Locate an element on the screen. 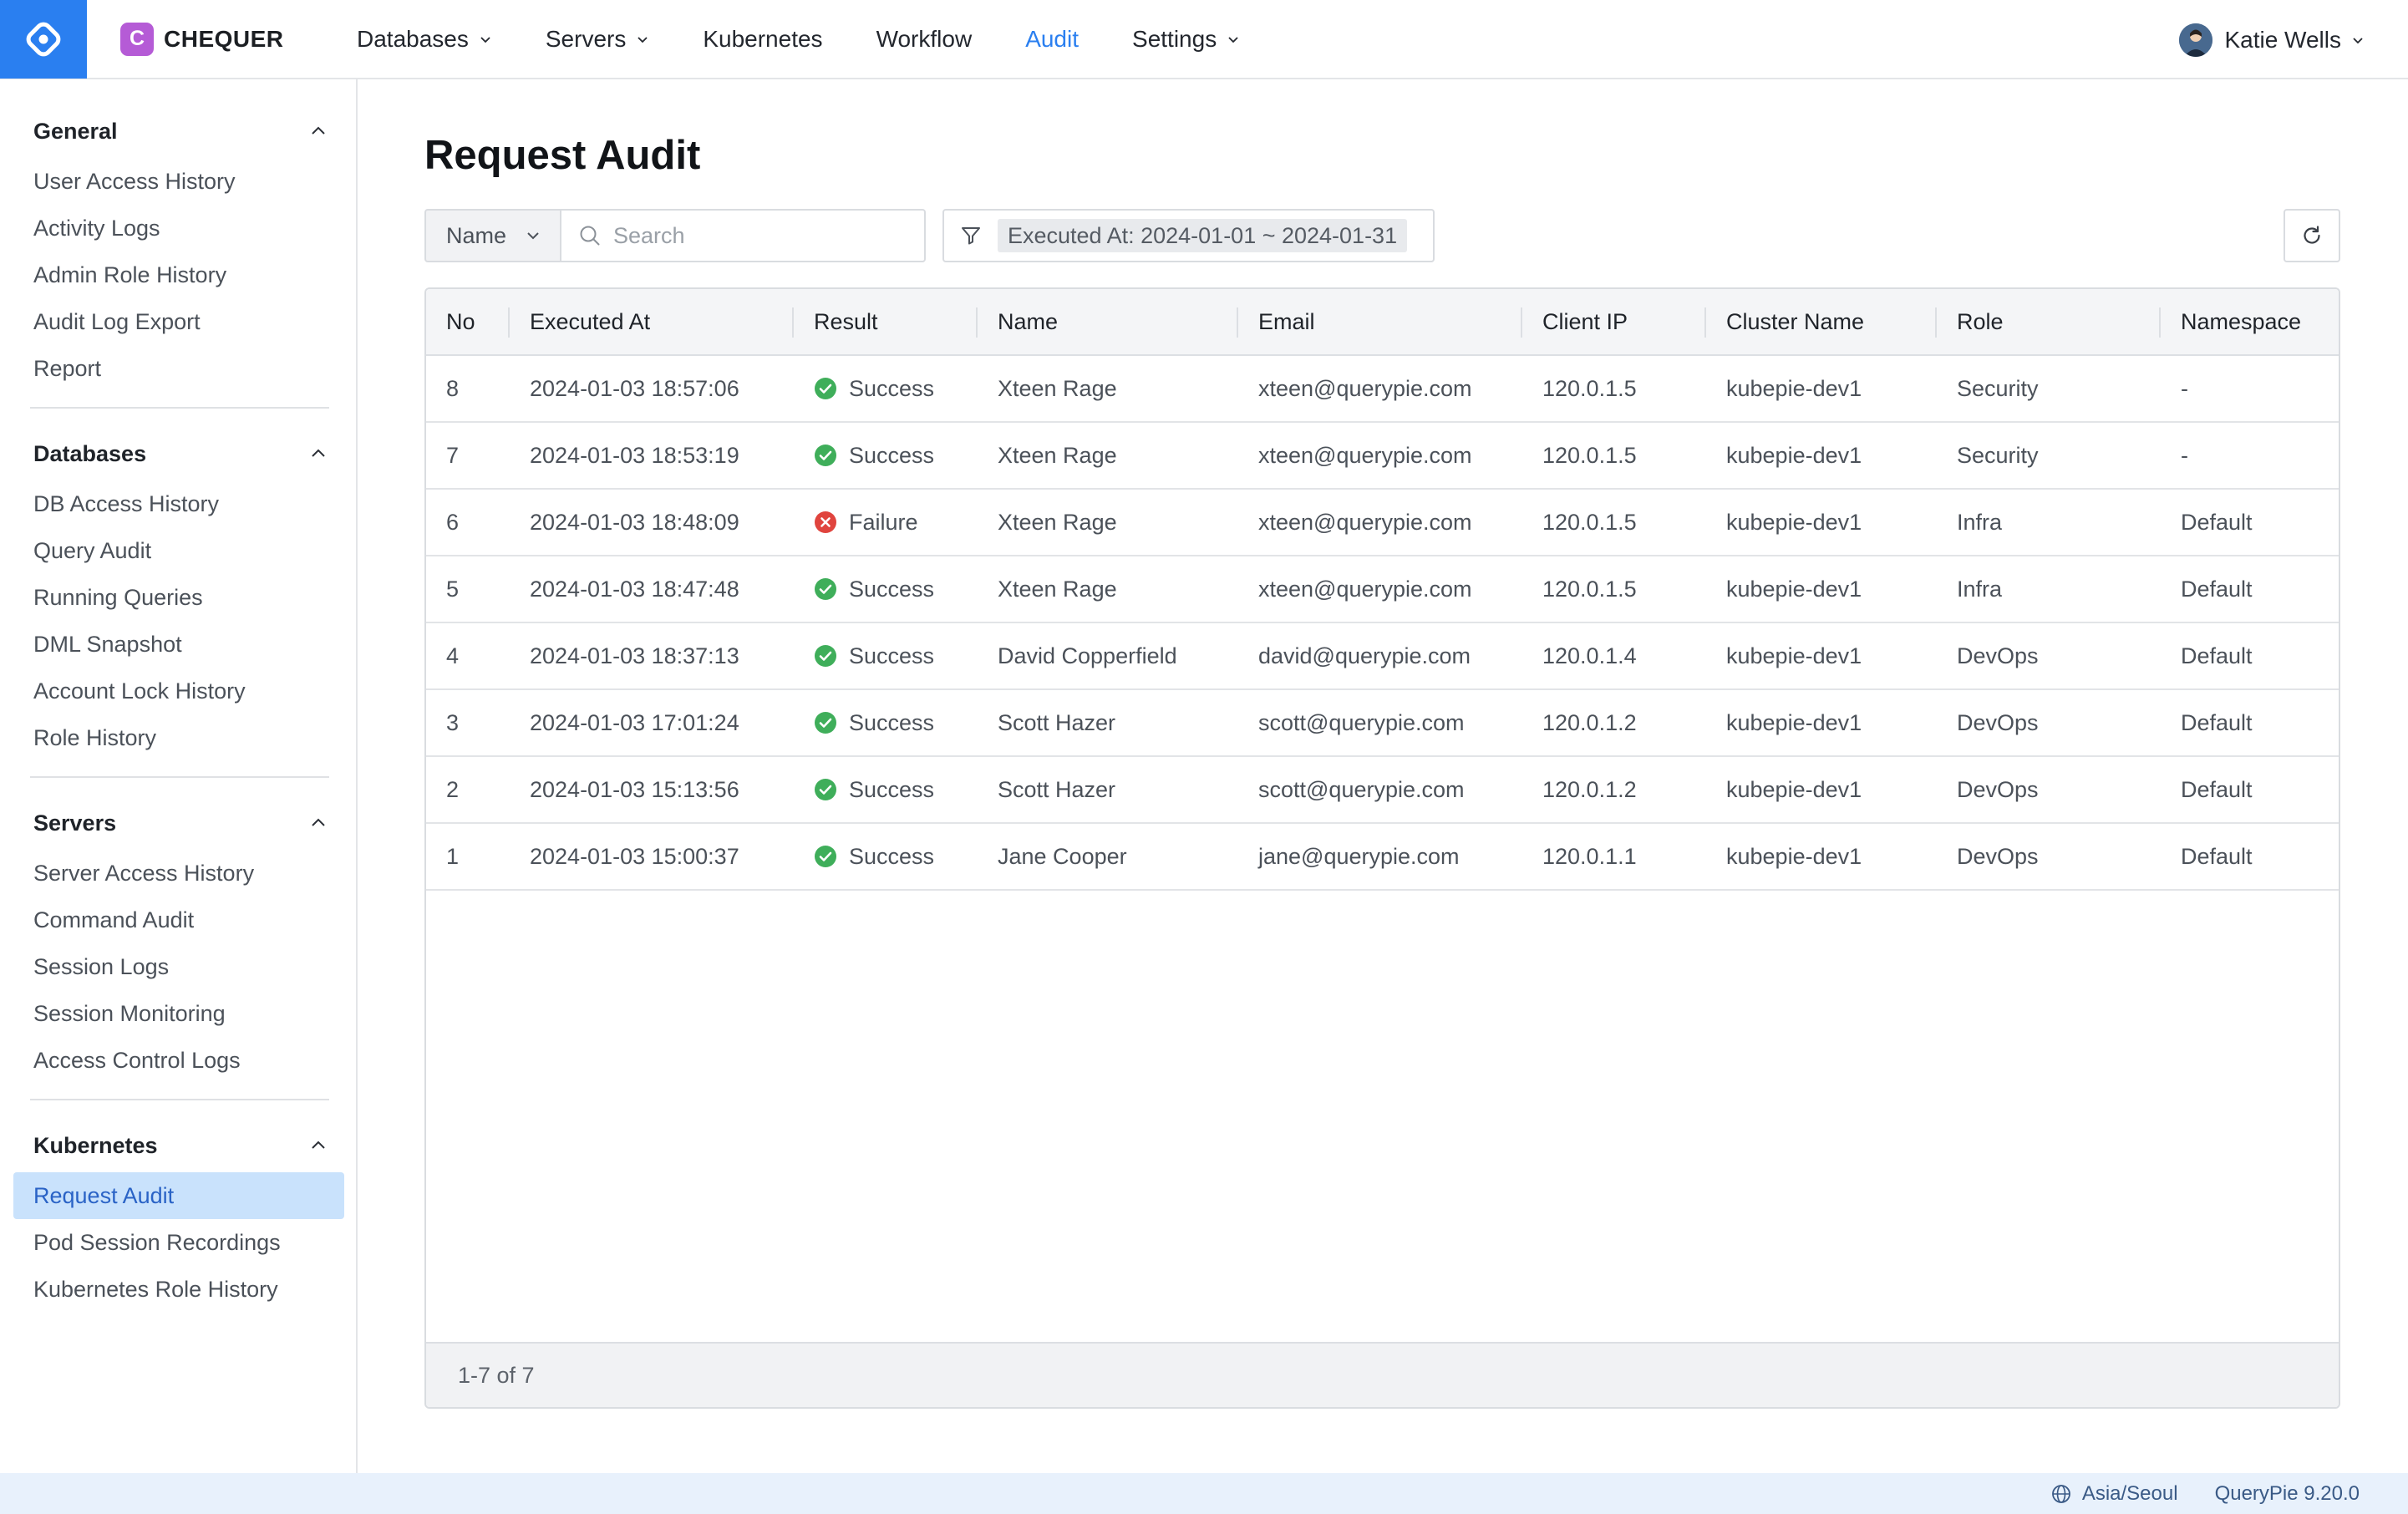 The width and height of the screenshot is (2408, 1514). nav-kubernetes: Kubernetes is located at coordinates (763, 39).